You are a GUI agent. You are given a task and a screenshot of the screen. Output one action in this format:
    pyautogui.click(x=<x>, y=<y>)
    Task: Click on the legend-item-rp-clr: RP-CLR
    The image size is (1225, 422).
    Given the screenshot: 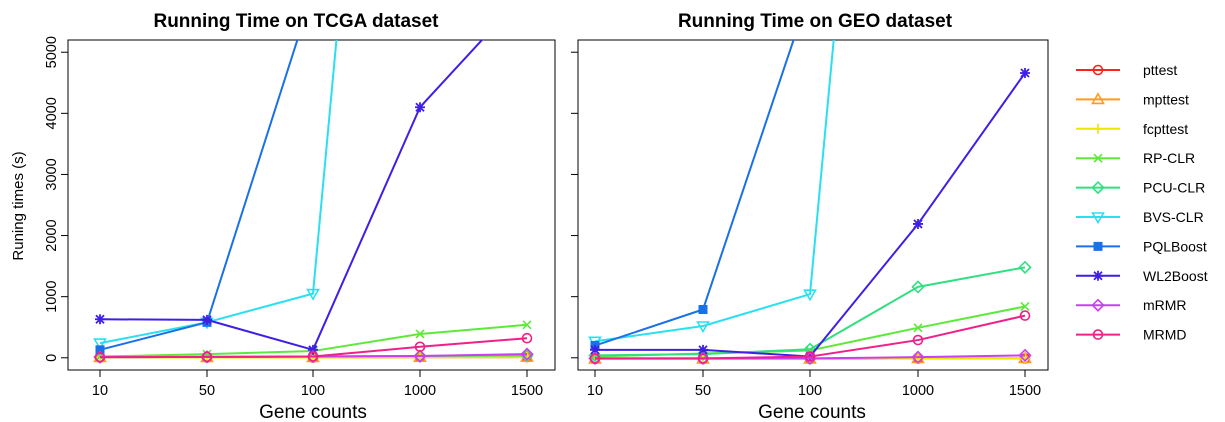 What is the action you would take?
    pyautogui.click(x=1135, y=158)
    